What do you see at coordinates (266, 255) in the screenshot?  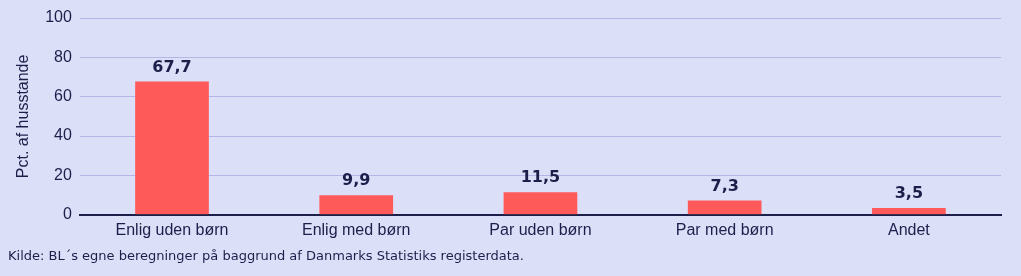 I see `text: Kilde: BL´s egne beregninger på baggrund af Danmarks Statistiks registerdata.` at bounding box center [266, 255].